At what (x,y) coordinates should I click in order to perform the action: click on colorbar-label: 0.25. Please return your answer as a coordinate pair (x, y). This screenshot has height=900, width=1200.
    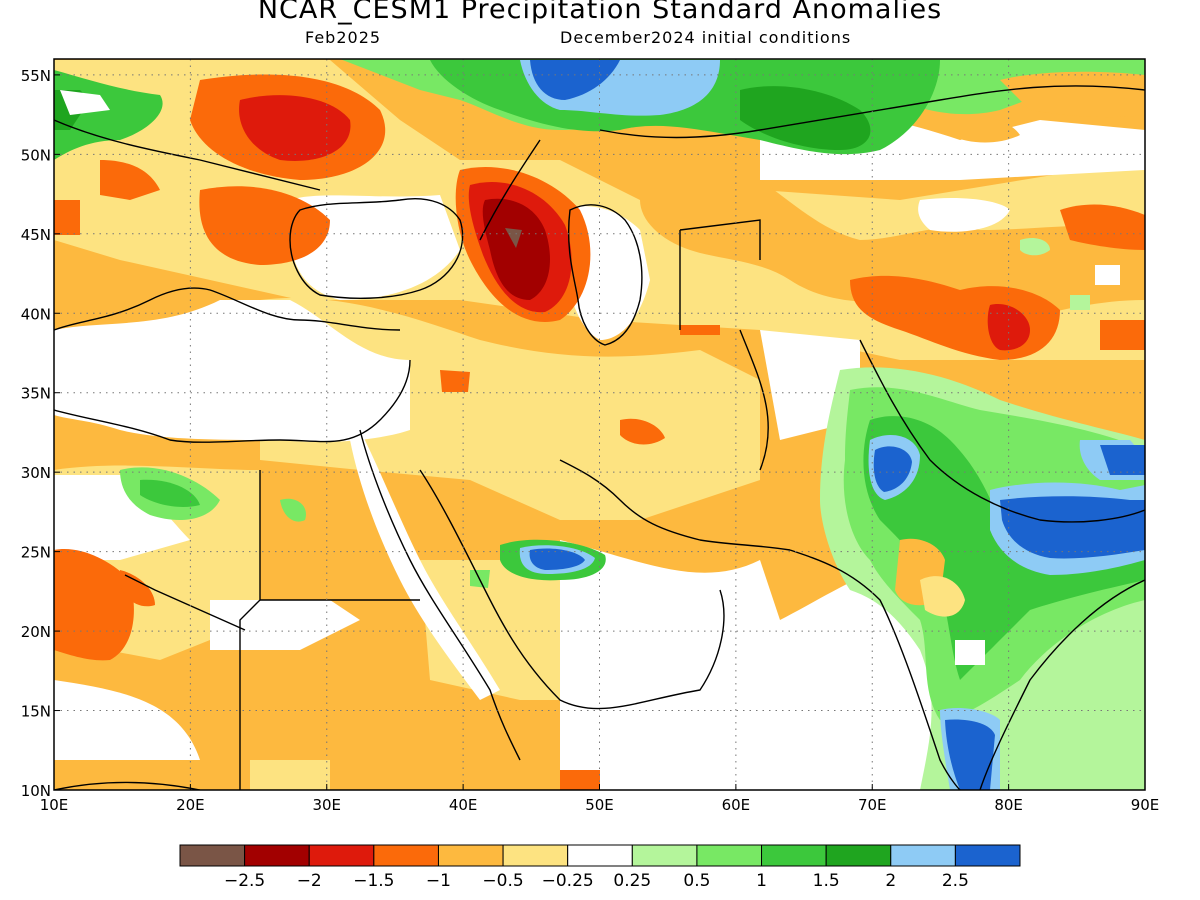
    Looking at the image, I should click on (632, 881).